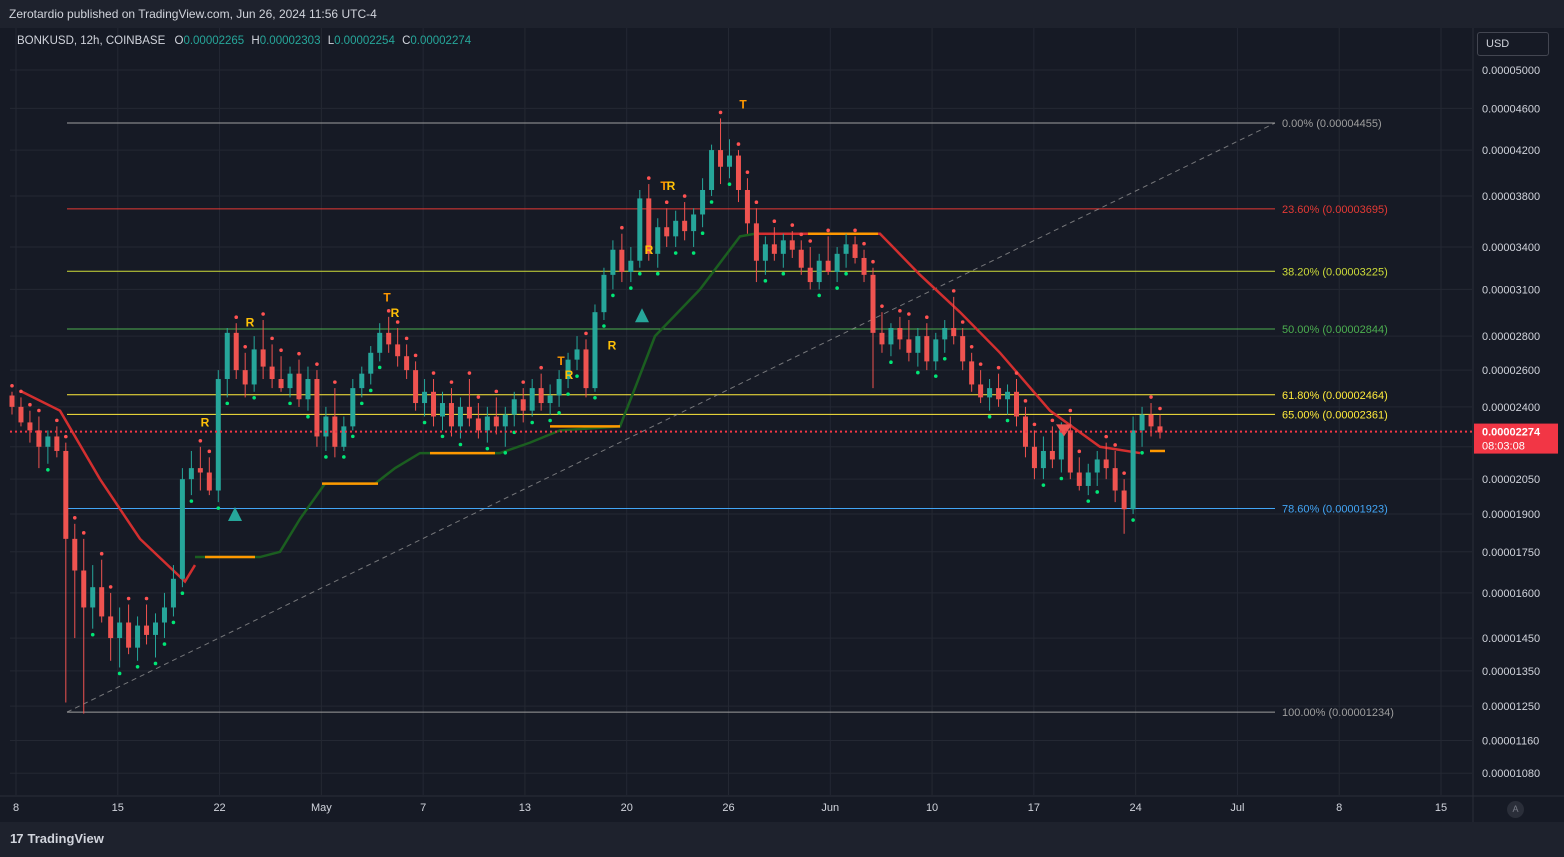 The image size is (1564, 857). I want to click on time-tick-label: Jul, so click(1237, 808).